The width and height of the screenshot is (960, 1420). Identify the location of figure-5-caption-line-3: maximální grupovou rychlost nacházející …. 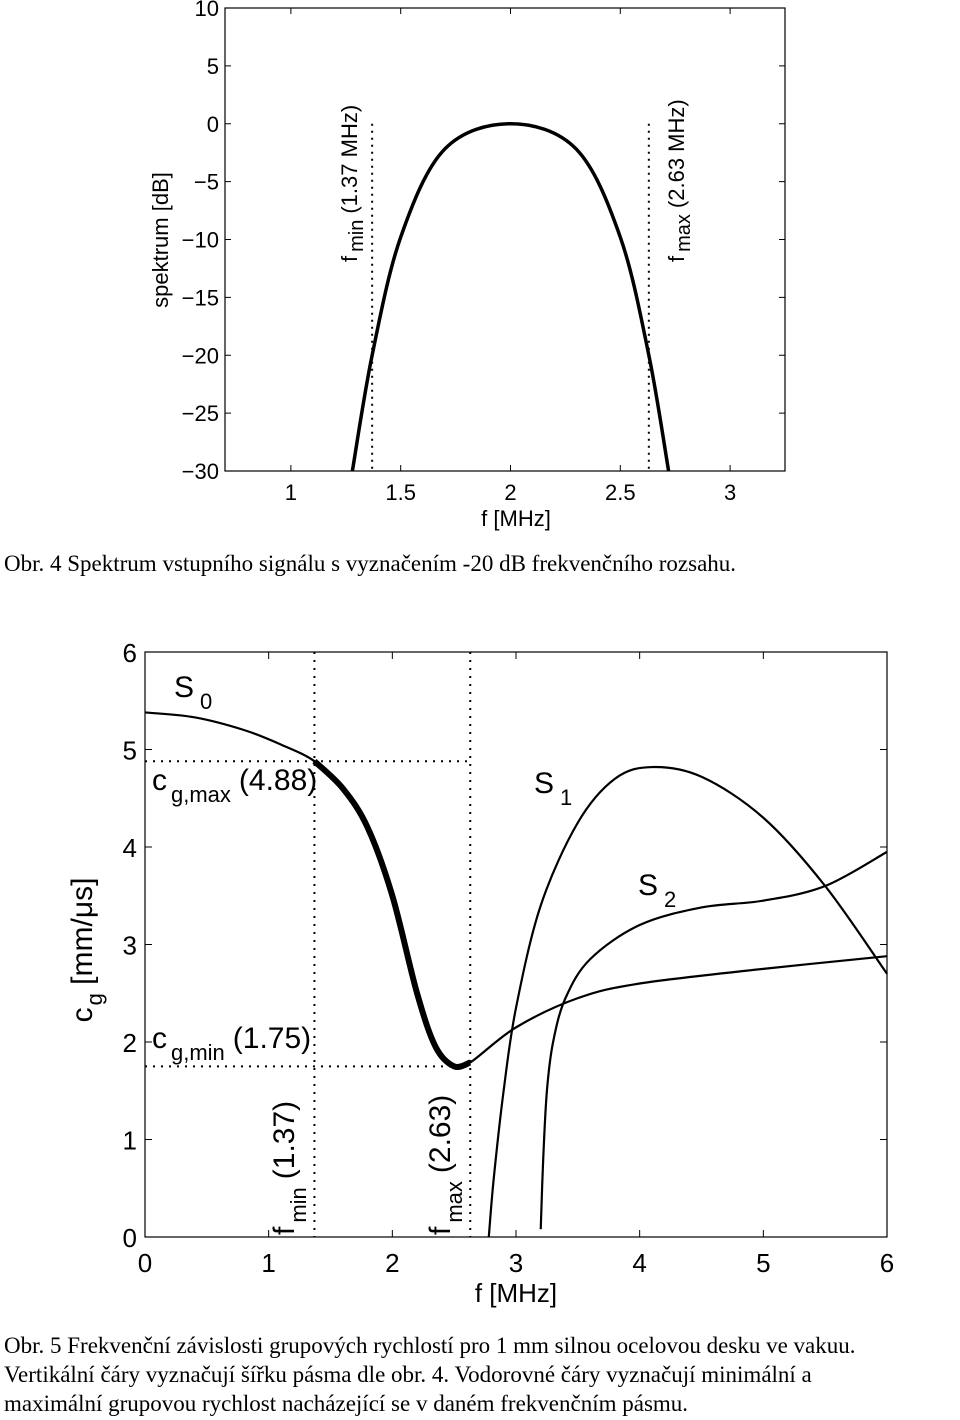
(346, 1403).